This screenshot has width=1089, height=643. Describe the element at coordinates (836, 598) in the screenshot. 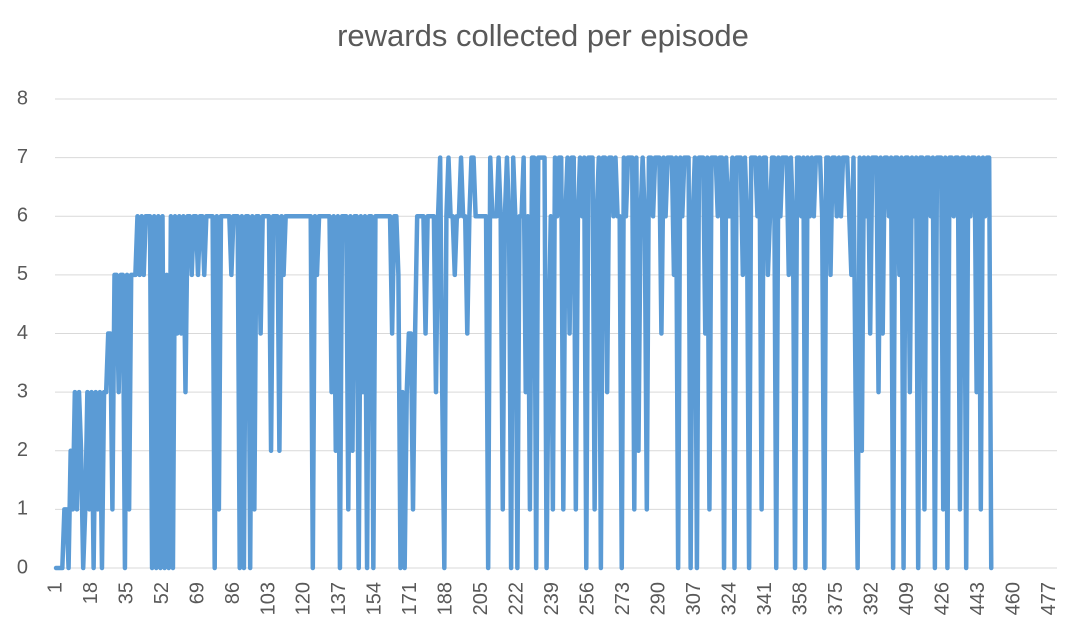

I see `x-tick-label: 375` at that location.